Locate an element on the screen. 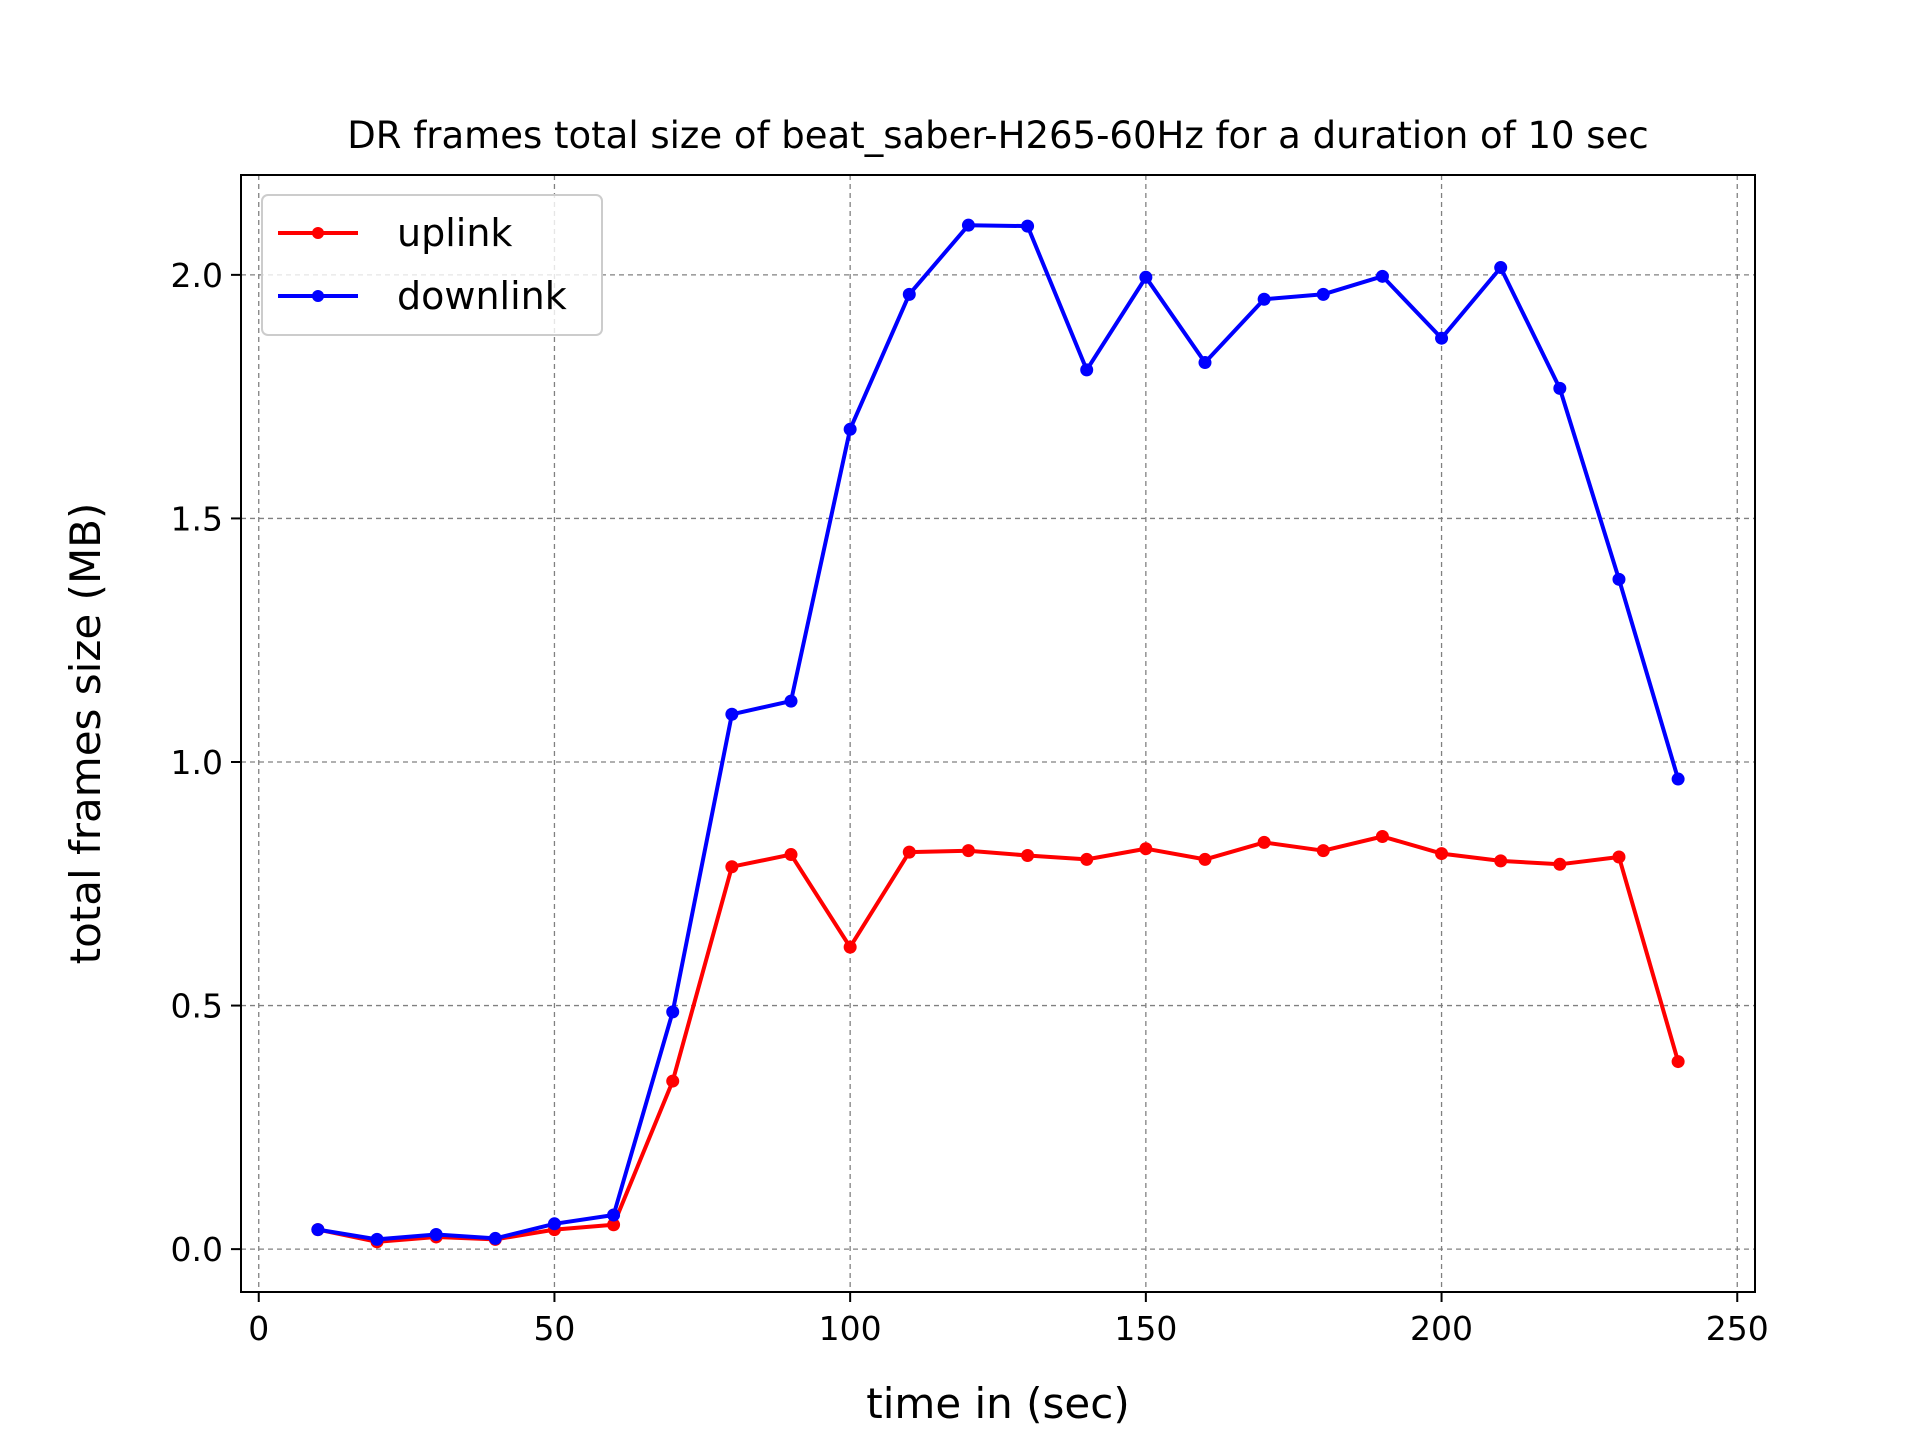 This screenshot has width=1920, height=1440. y-axis-title: total frames size (MB) is located at coordinates (85, 734).